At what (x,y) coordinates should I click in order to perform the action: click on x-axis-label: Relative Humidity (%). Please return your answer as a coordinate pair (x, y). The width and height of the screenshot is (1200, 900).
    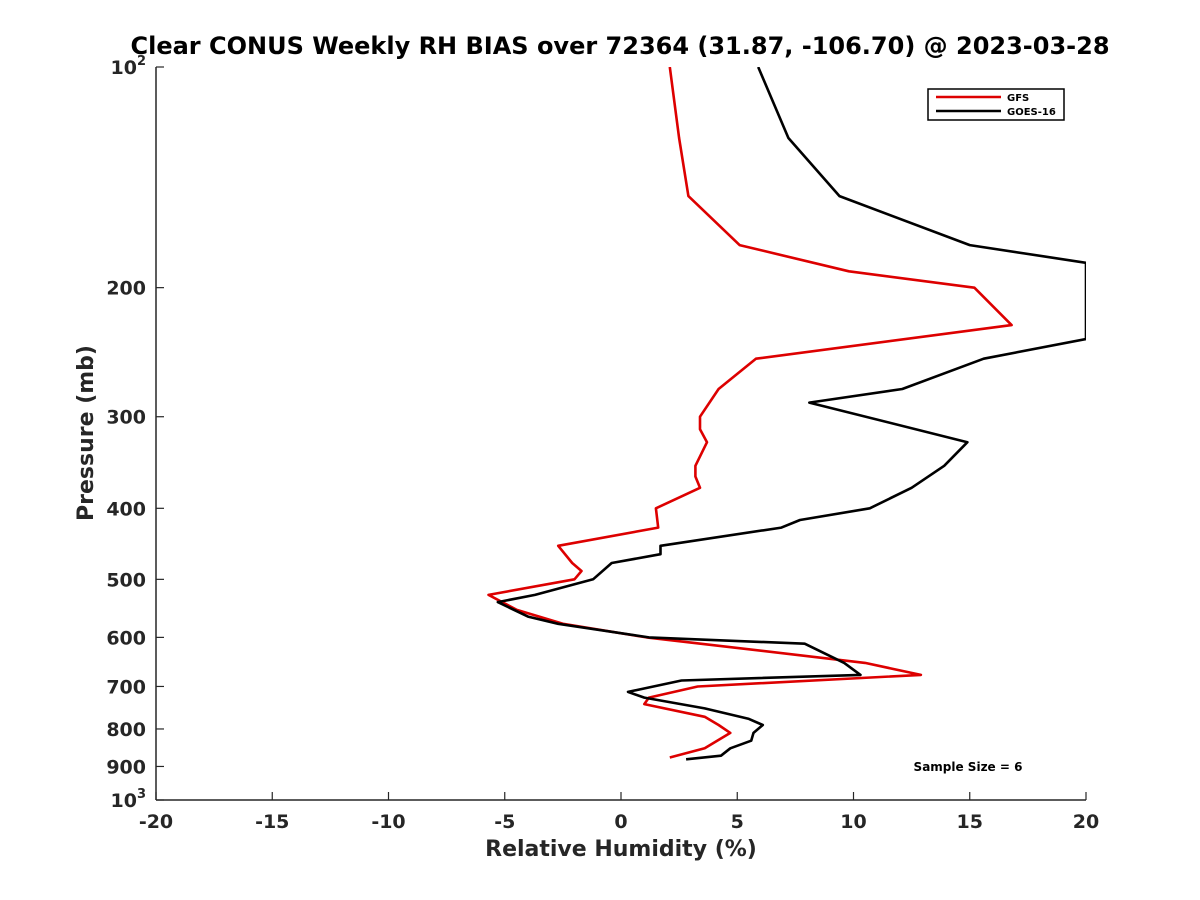
    Looking at the image, I should click on (621, 849).